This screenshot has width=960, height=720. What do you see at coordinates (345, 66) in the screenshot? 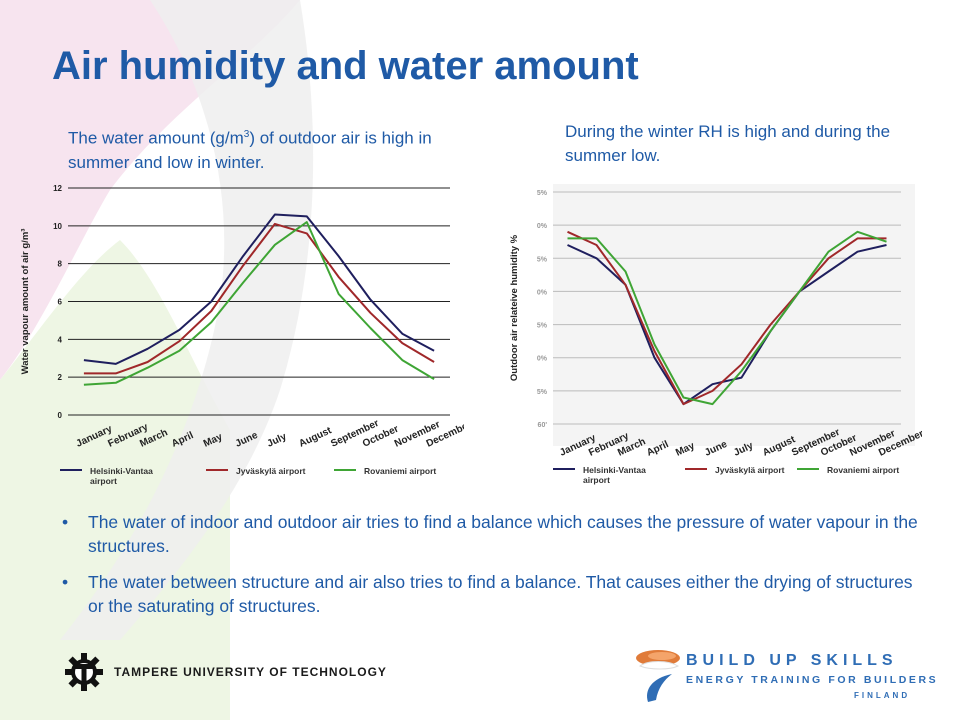
I see `slide-title: Air humidity and water amount` at bounding box center [345, 66].